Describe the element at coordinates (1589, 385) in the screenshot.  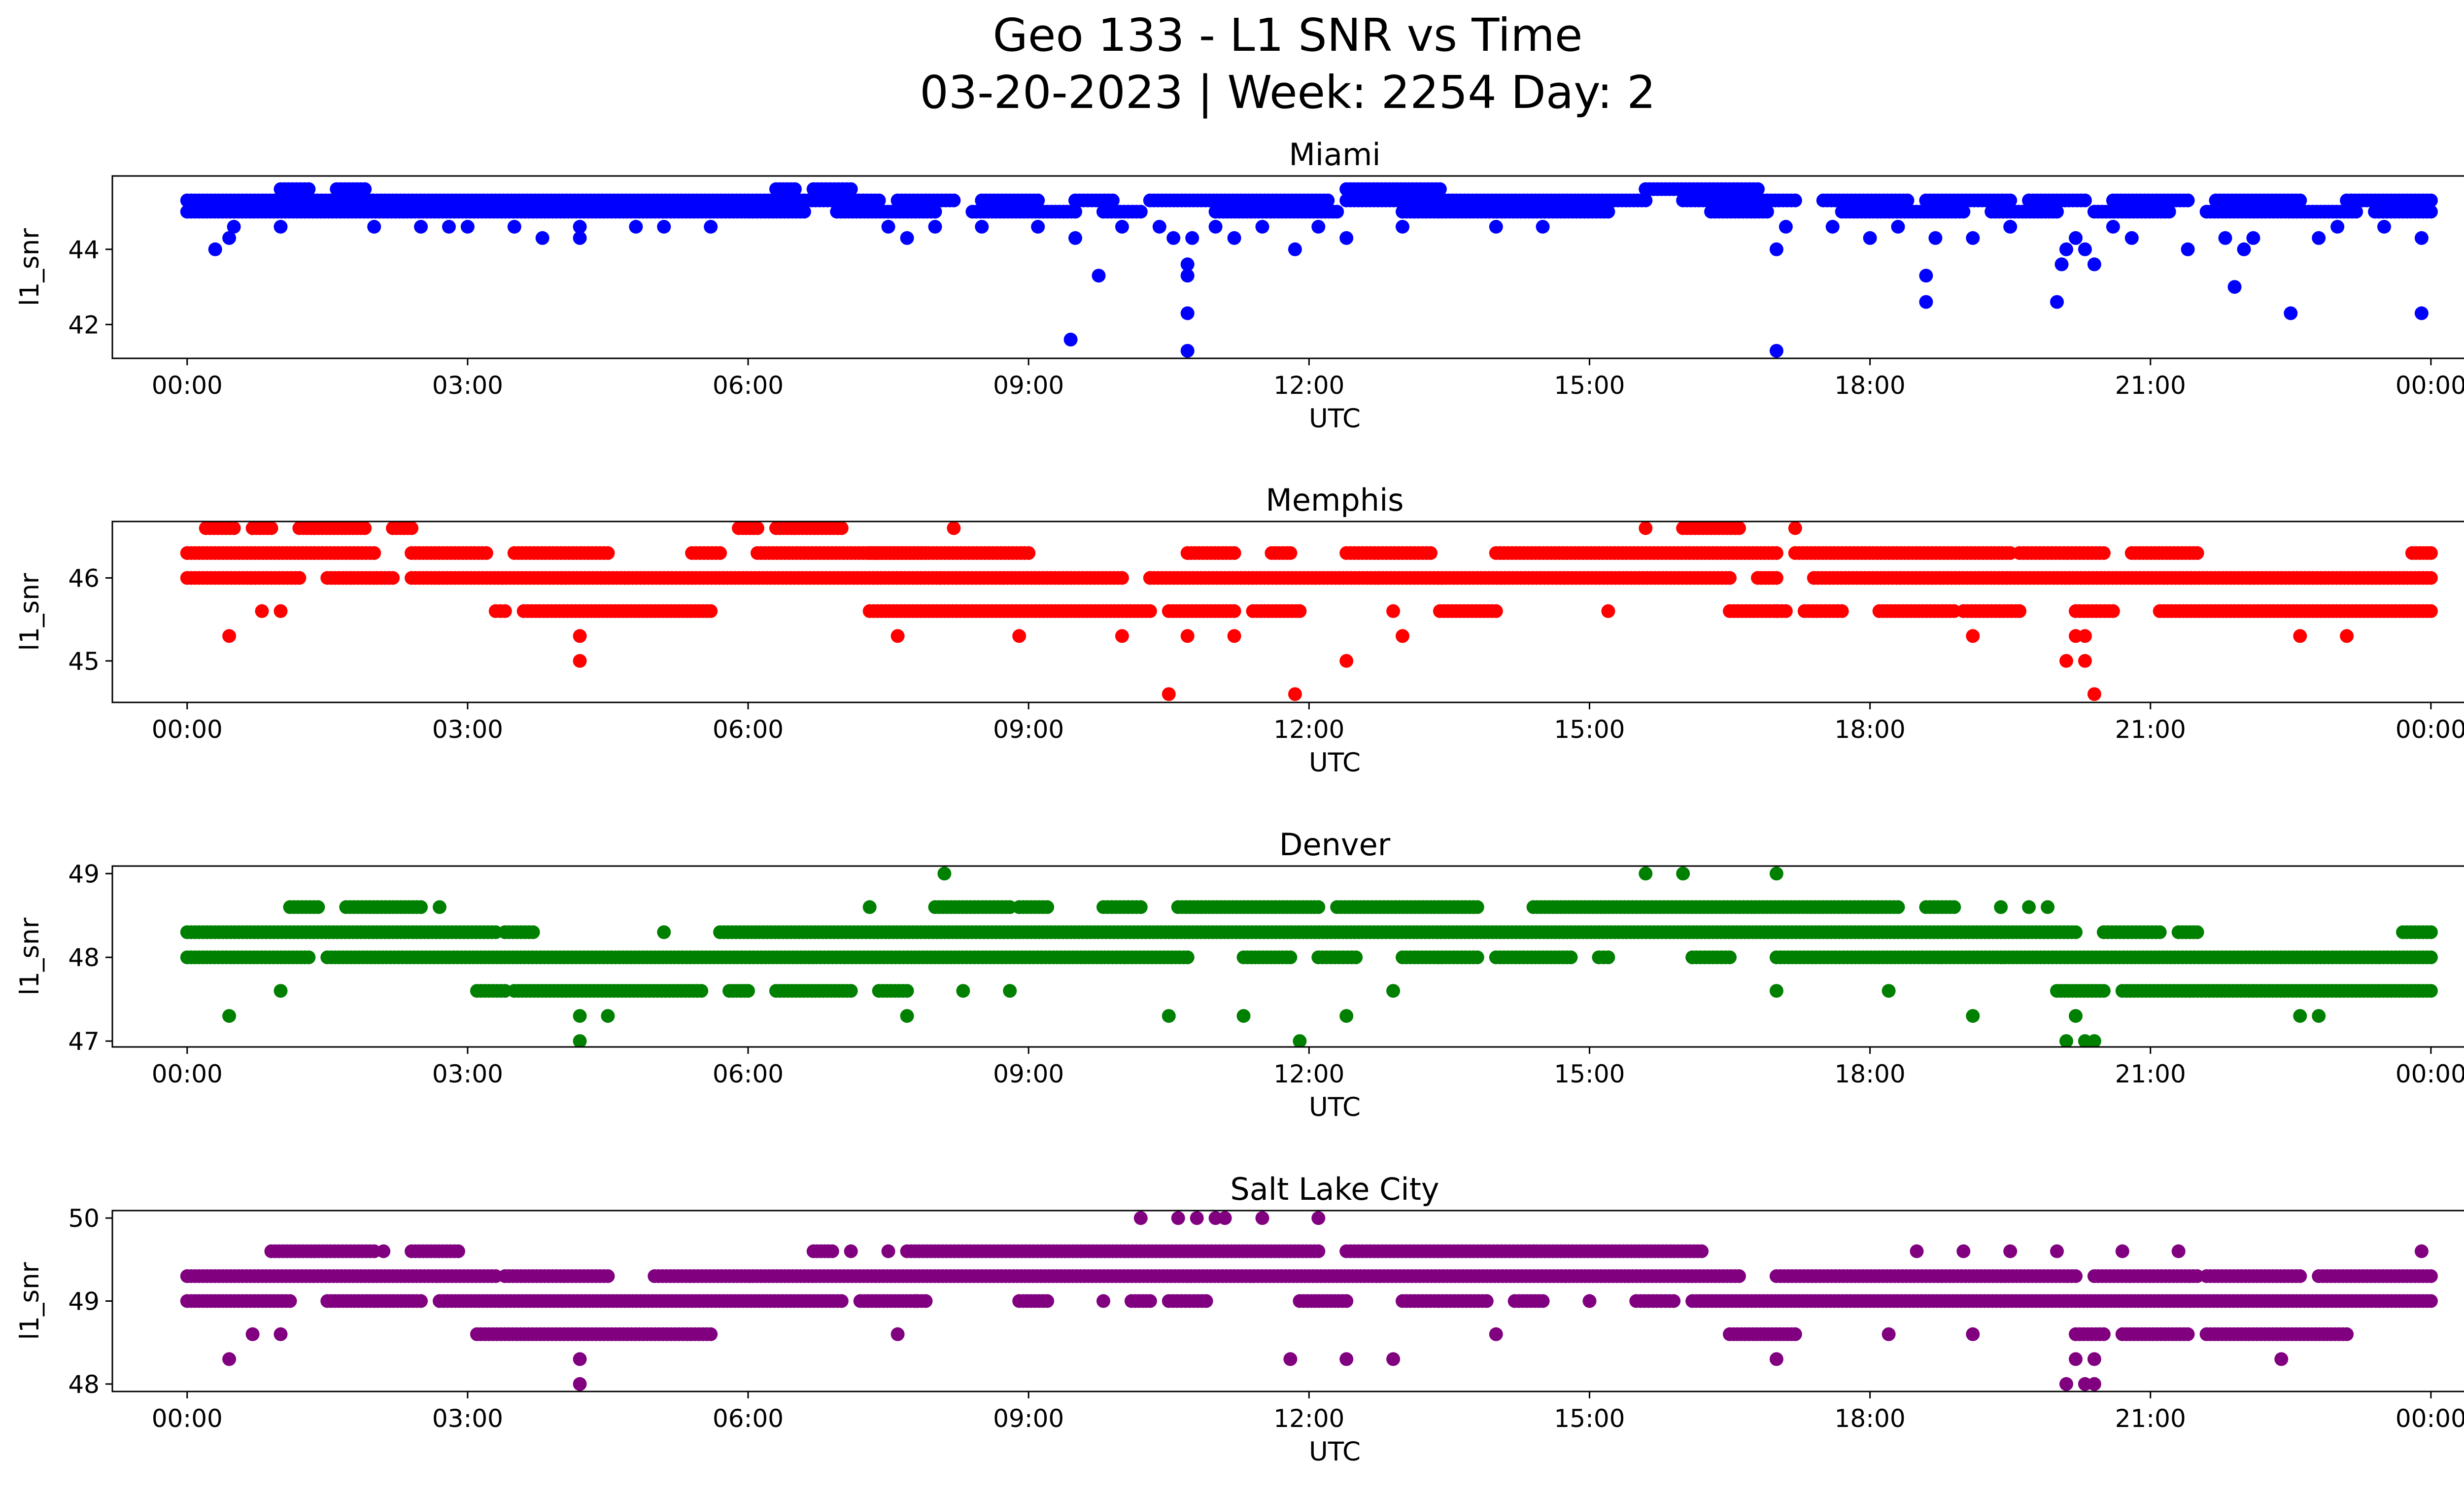
I see `x-tick-label: 15:00` at that location.